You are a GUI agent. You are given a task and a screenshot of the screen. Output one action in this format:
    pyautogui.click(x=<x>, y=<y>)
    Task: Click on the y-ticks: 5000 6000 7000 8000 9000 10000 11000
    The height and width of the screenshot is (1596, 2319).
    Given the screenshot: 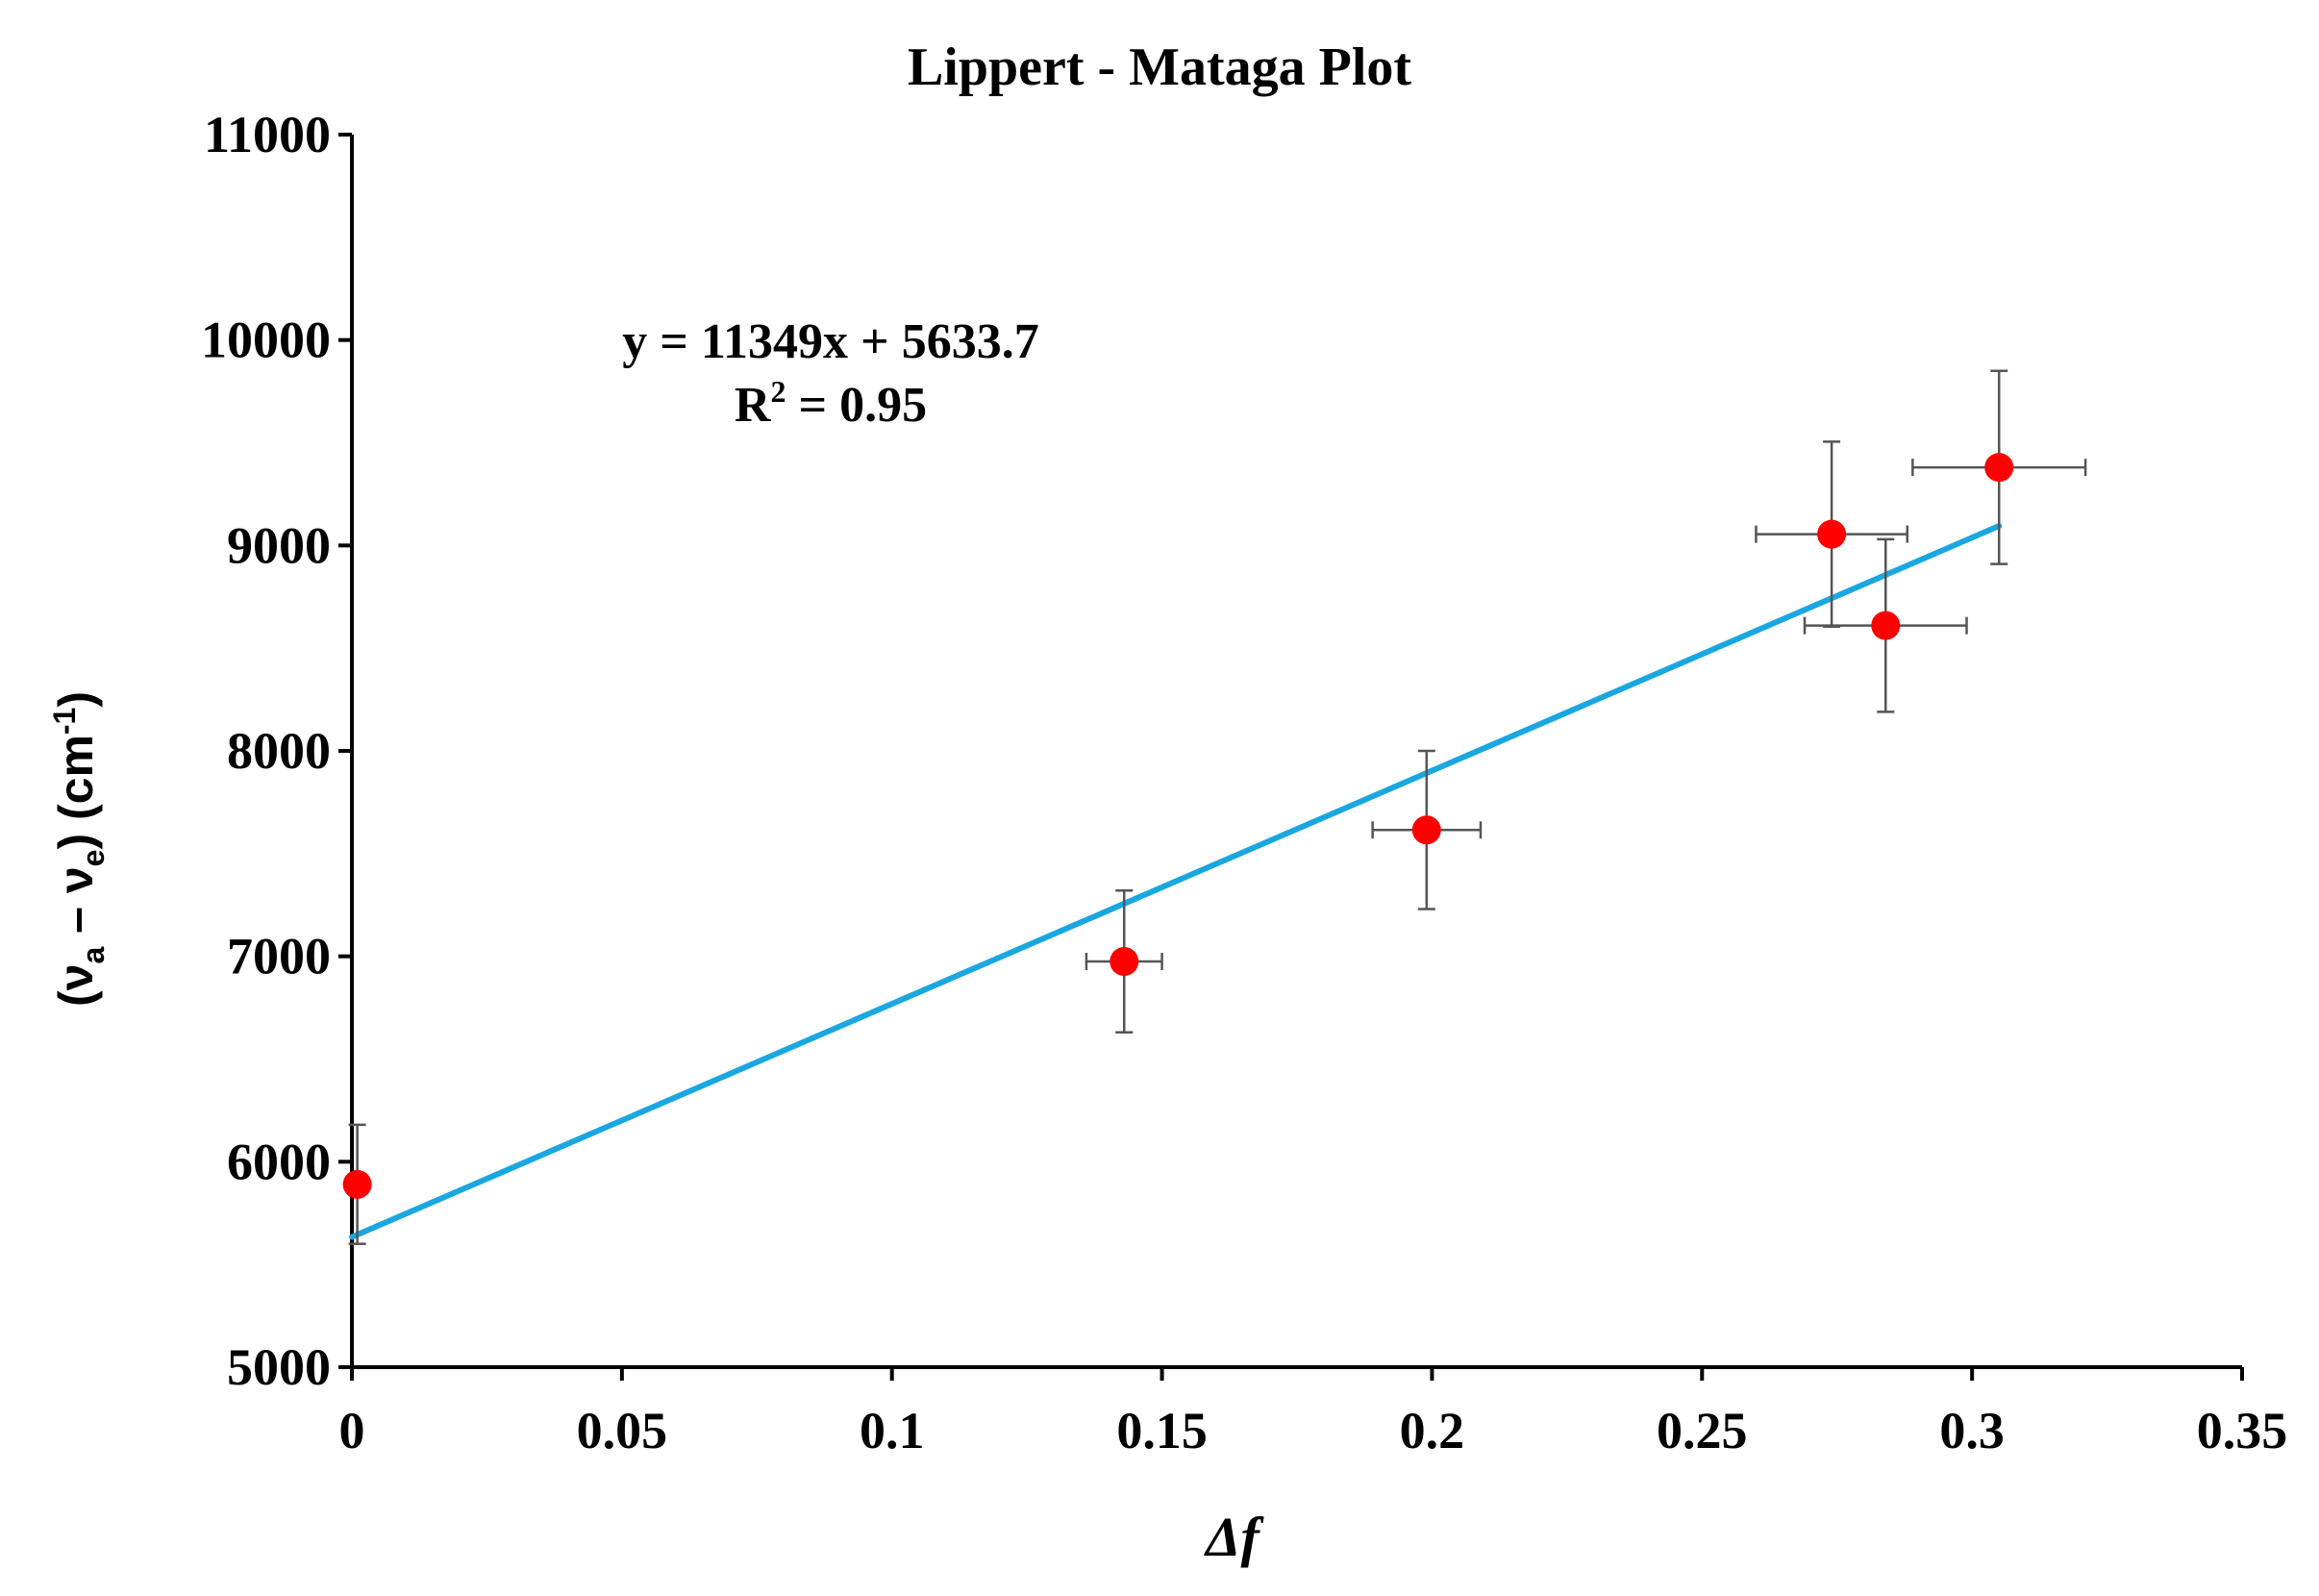 What is the action you would take?
    pyautogui.click(x=277, y=751)
    